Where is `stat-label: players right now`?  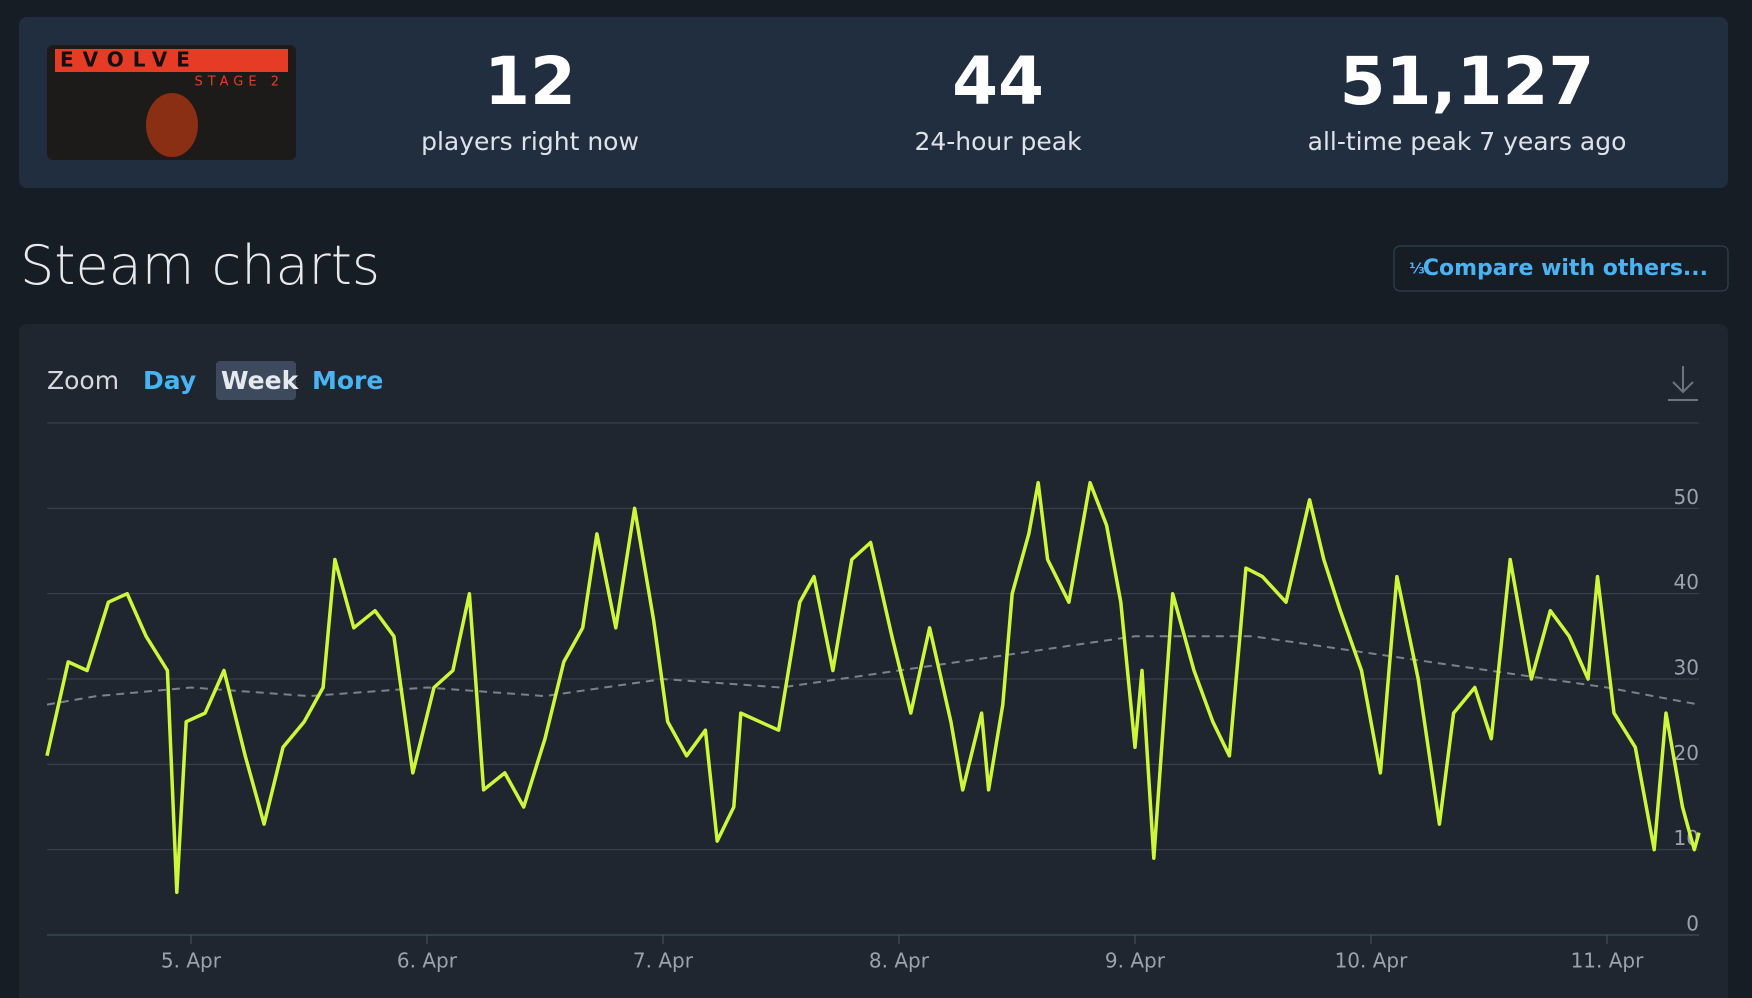 stat-label: players right now is located at coordinates (530, 141).